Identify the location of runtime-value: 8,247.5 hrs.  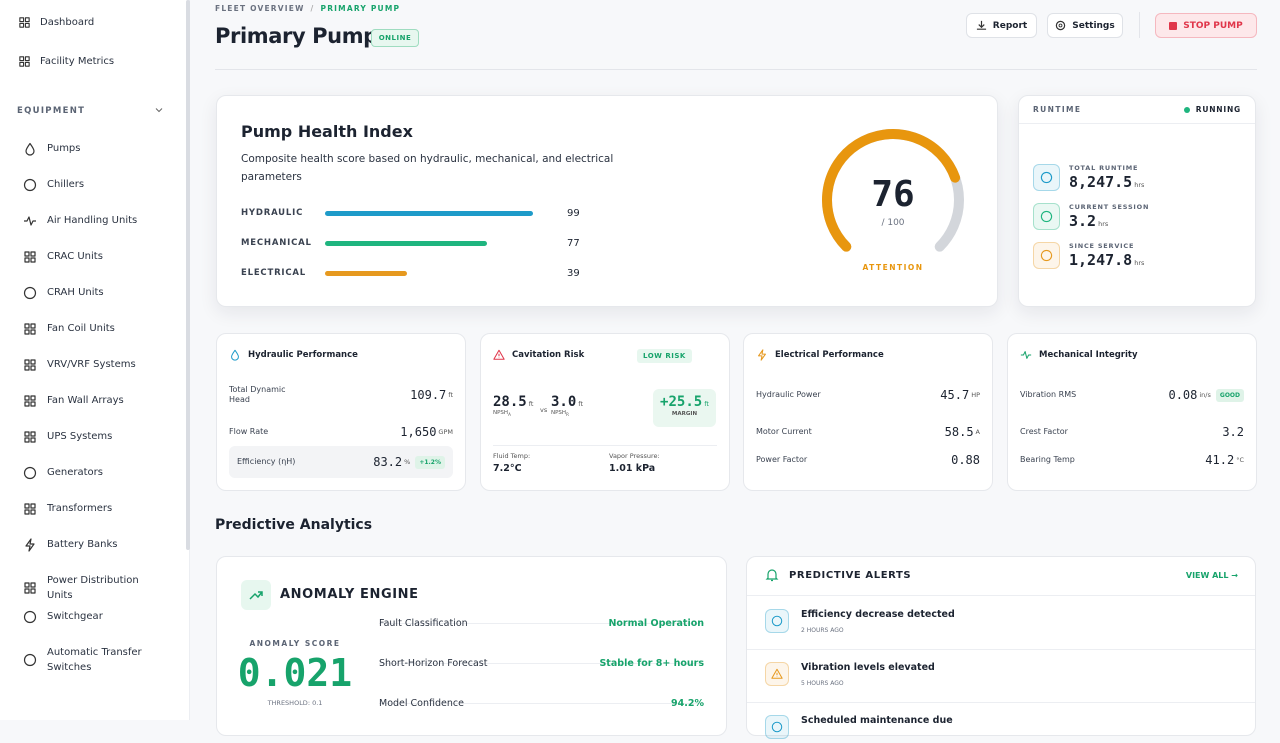
(1106, 182).